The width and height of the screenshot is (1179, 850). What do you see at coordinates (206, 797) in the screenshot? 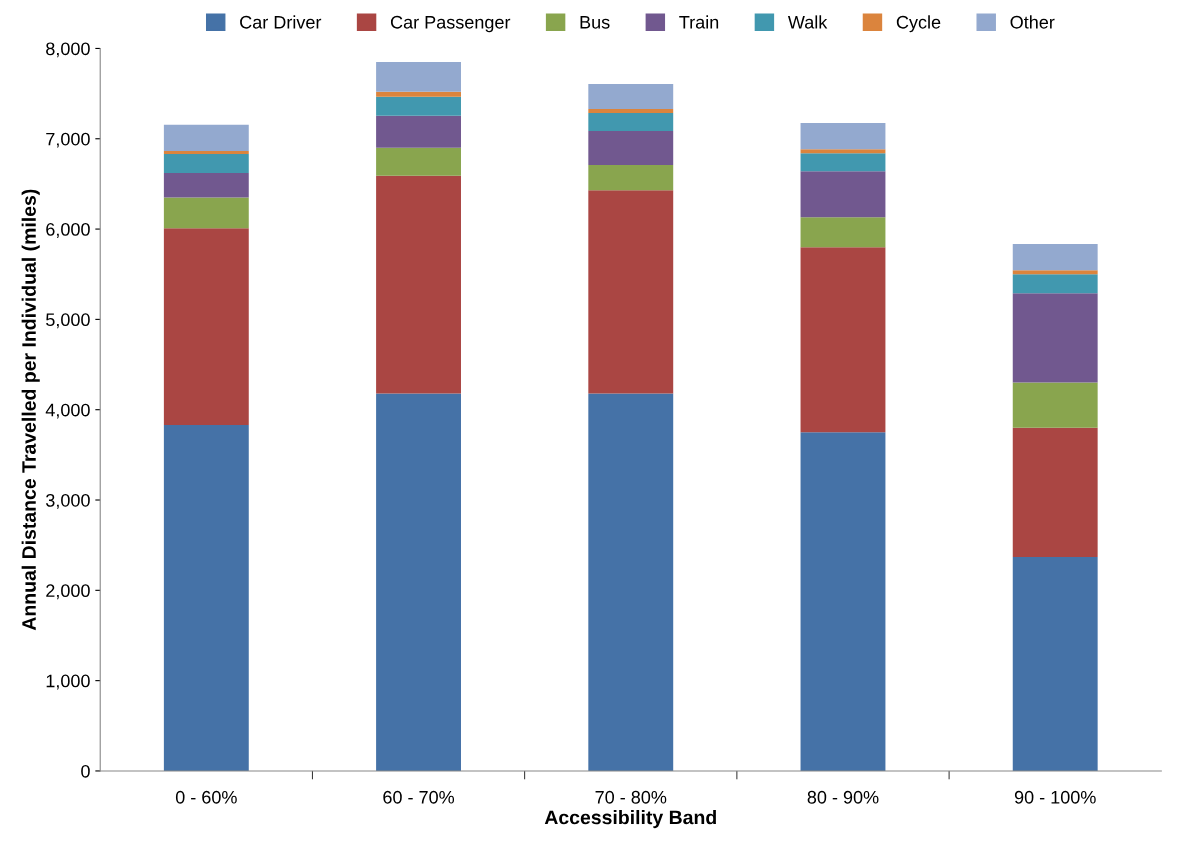
I see `x-tick-label: 0 - 60%` at bounding box center [206, 797].